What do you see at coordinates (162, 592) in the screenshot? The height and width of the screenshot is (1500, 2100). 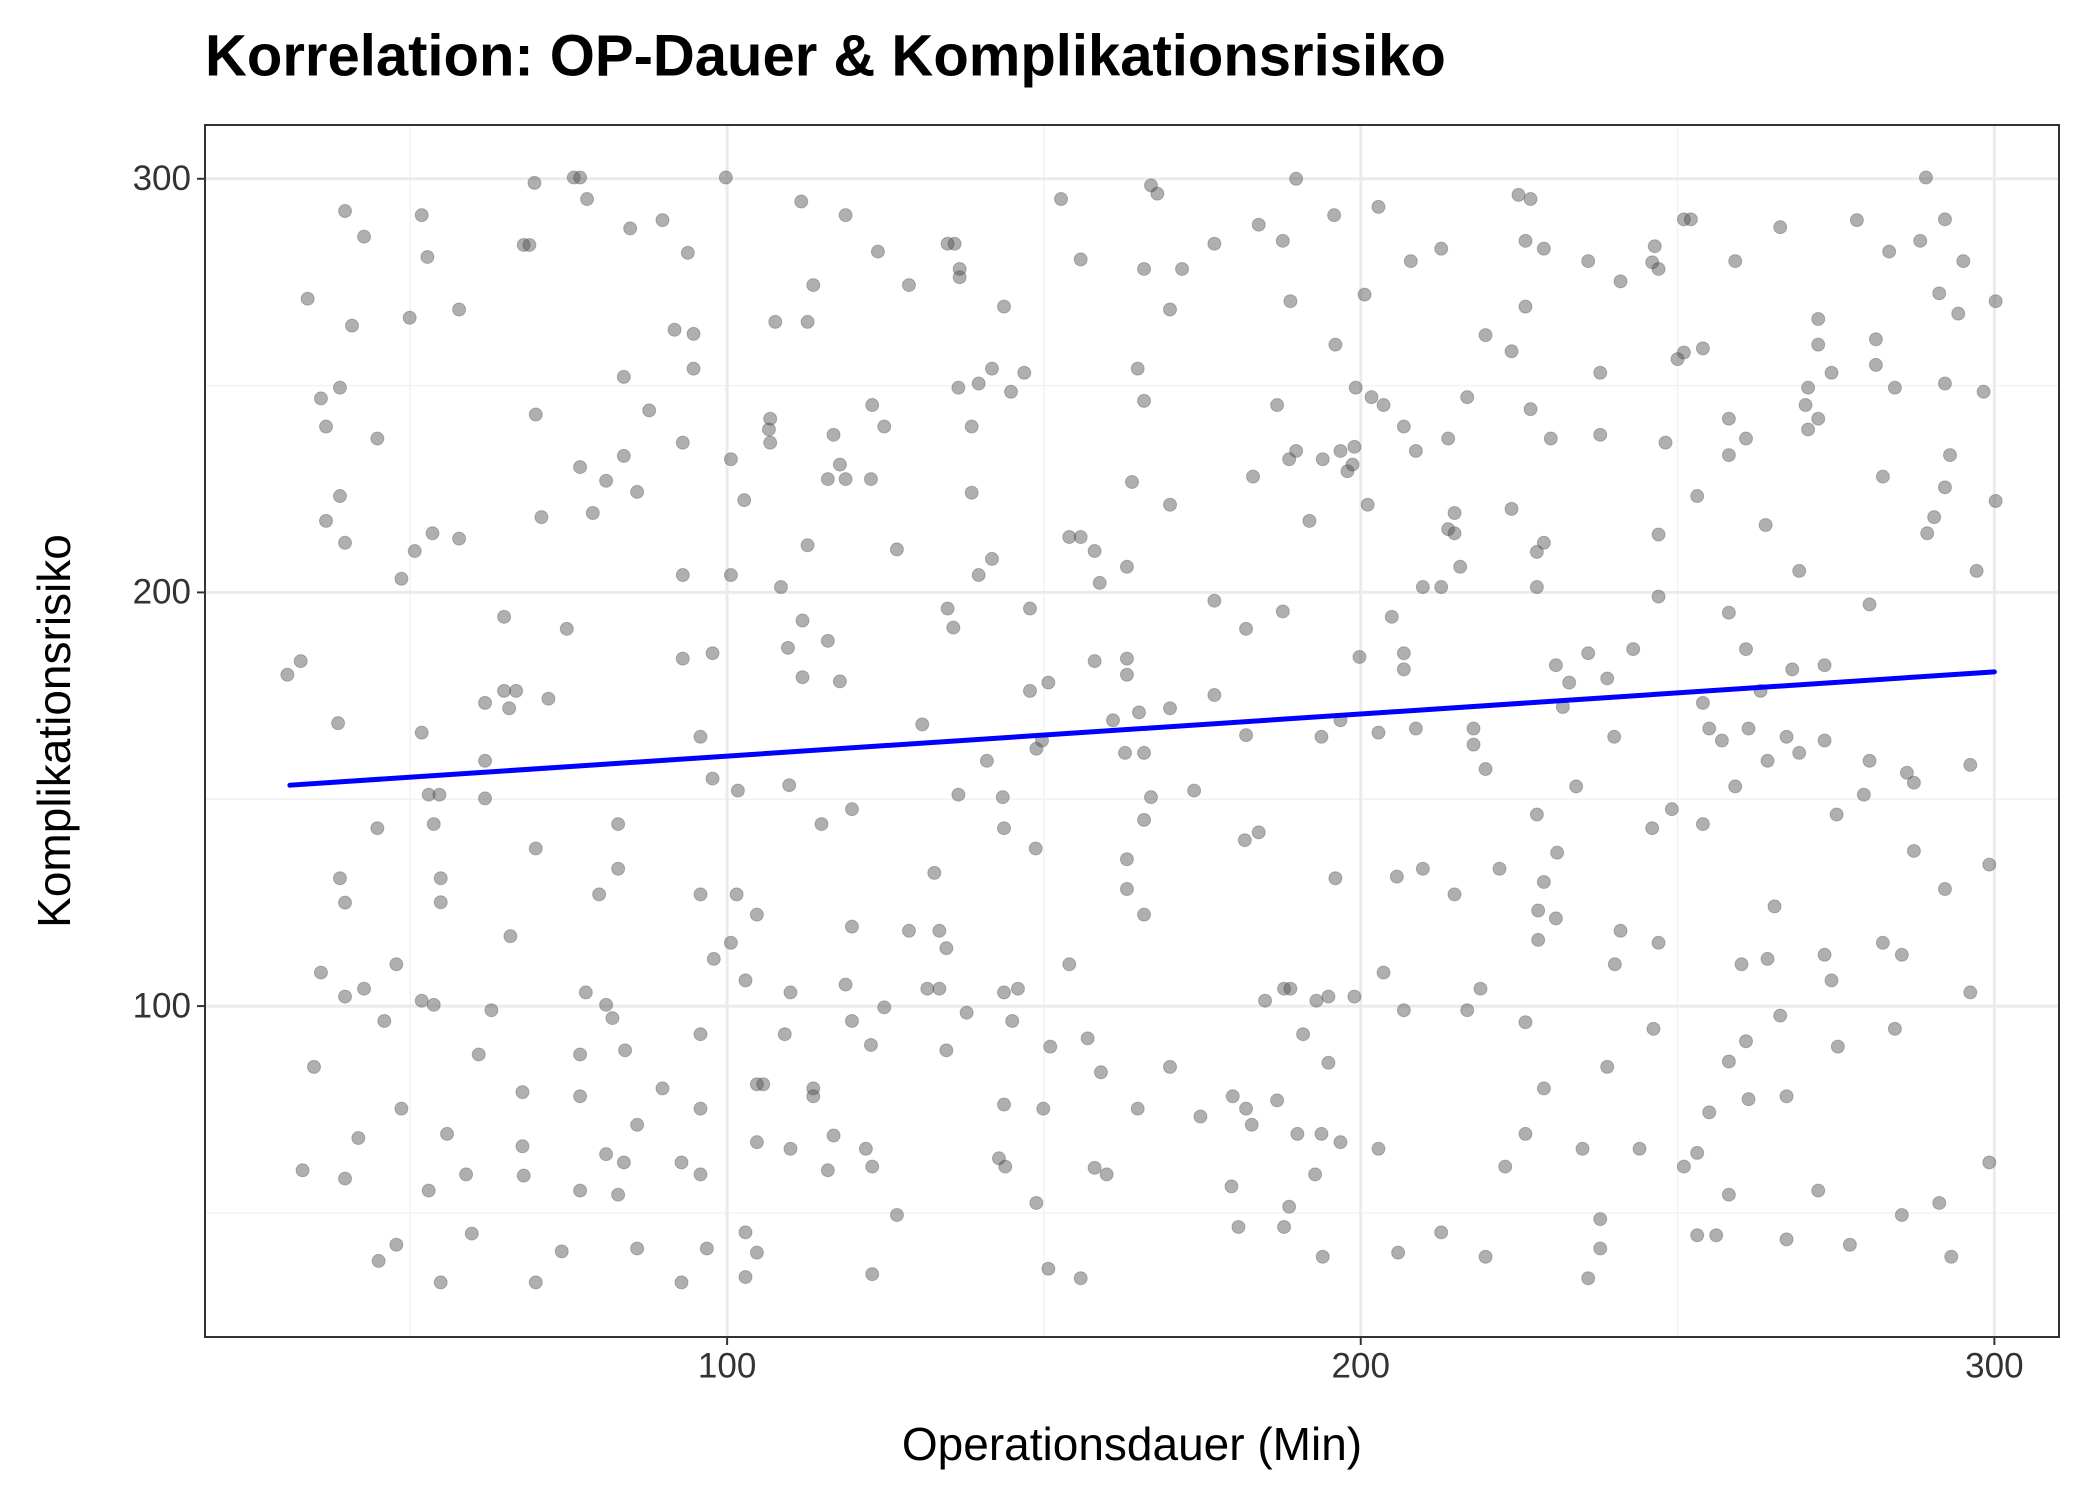 I see `y-tick-label: 200` at bounding box center [162, 592].